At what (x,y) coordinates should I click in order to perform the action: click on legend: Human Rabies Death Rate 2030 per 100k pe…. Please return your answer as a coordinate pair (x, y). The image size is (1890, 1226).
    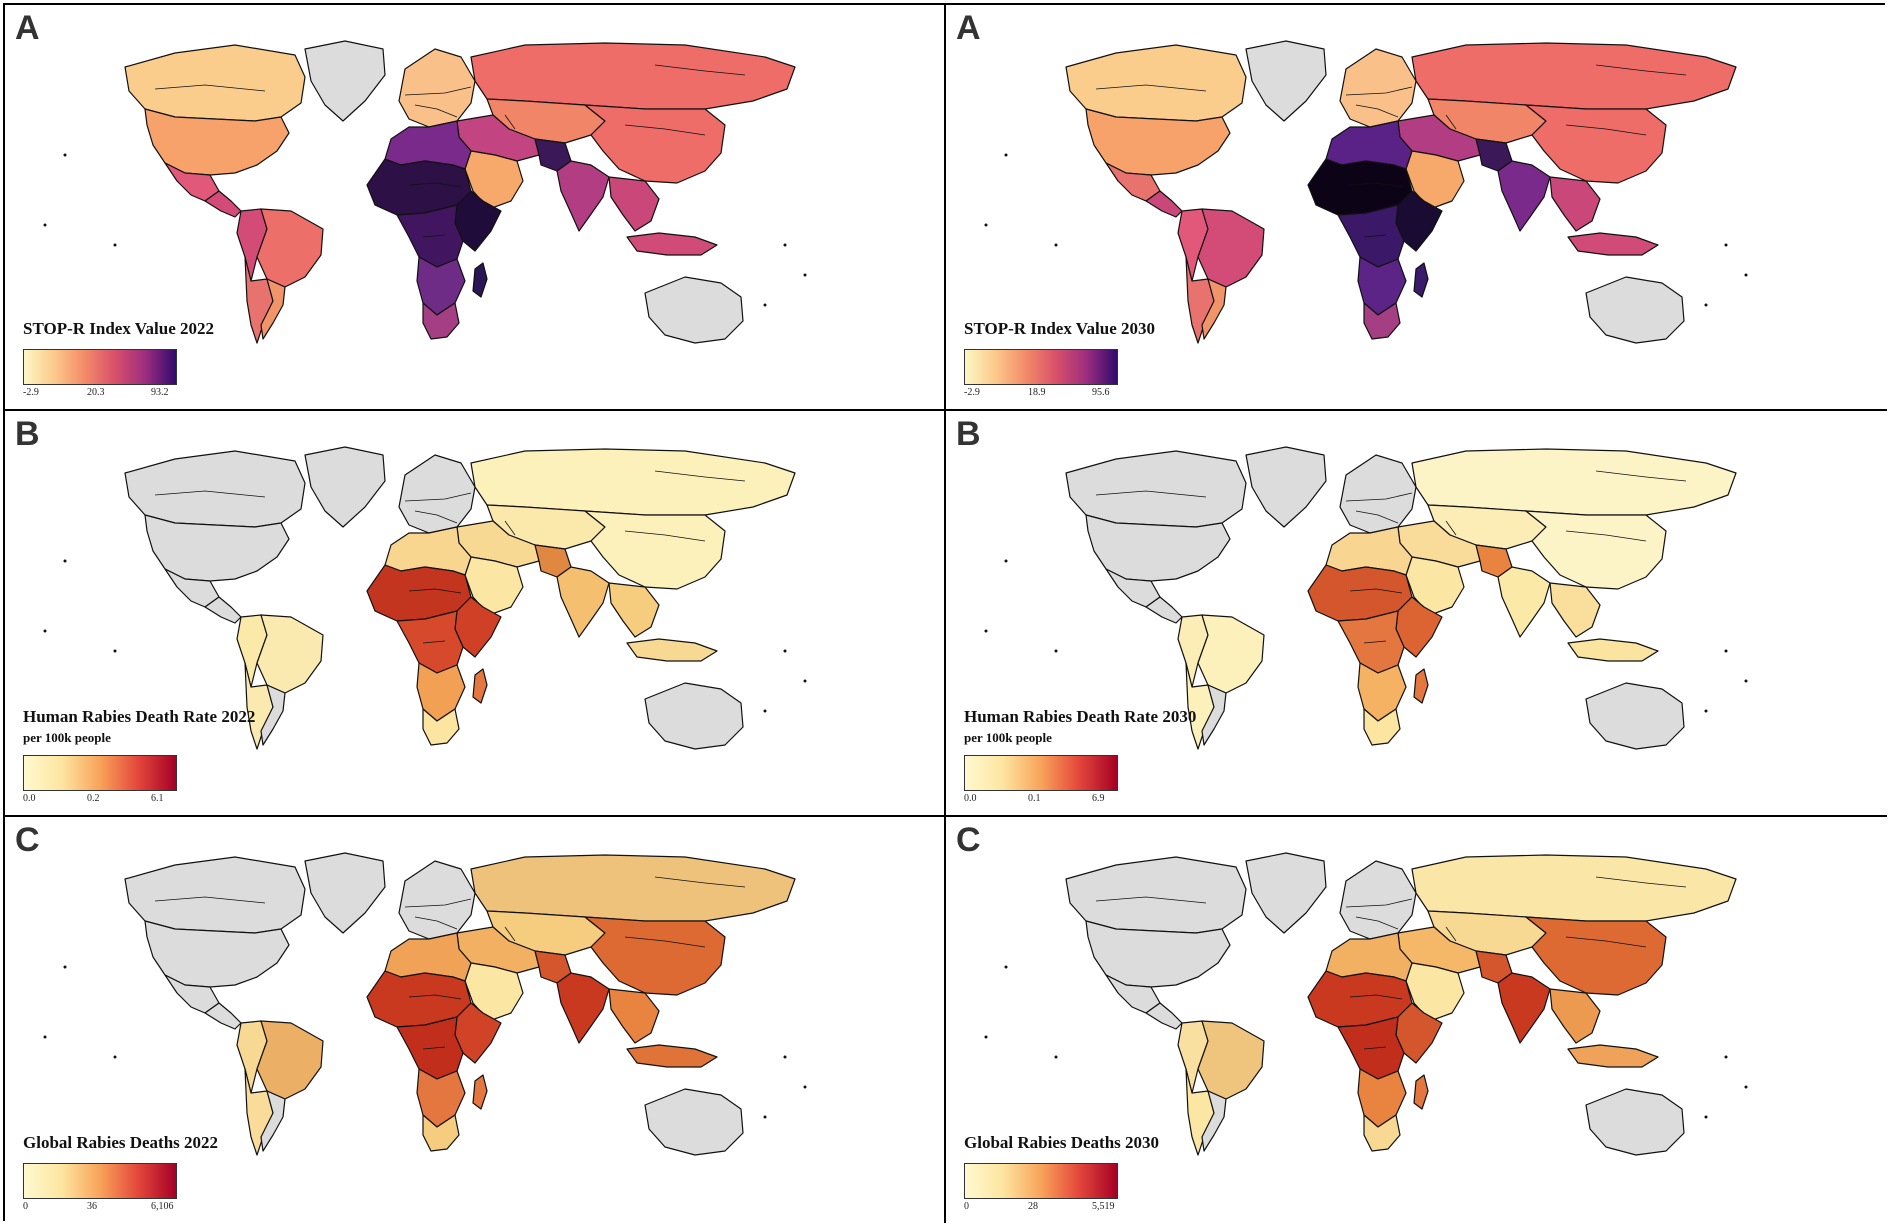
    Looking at the image, I should click on (1080, 756).